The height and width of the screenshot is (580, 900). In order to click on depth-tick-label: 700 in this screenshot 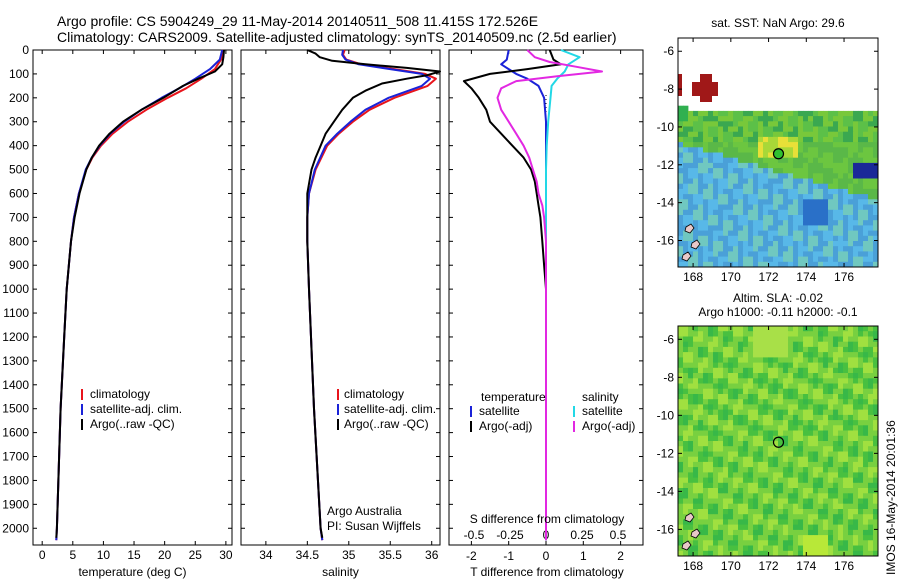, I will do `click(19, 217)`.